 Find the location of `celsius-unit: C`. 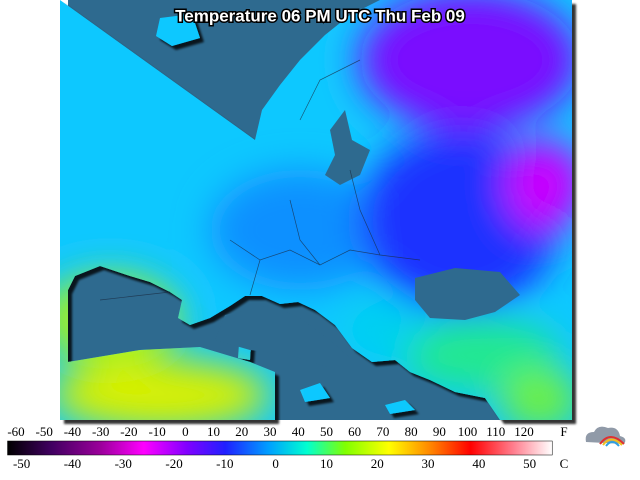

celsius-unit: C is located at coordinates (564, 463).